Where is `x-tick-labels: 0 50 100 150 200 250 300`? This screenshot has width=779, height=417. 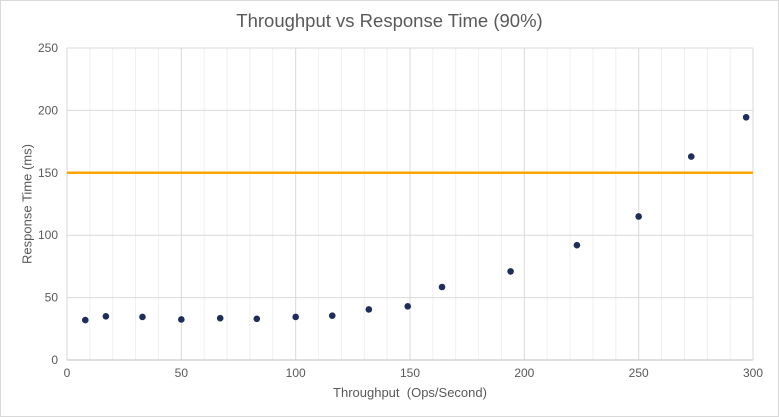
x-tick-labels: 0 50 100 150 200 250 300 is located at coordinates (414, 373).